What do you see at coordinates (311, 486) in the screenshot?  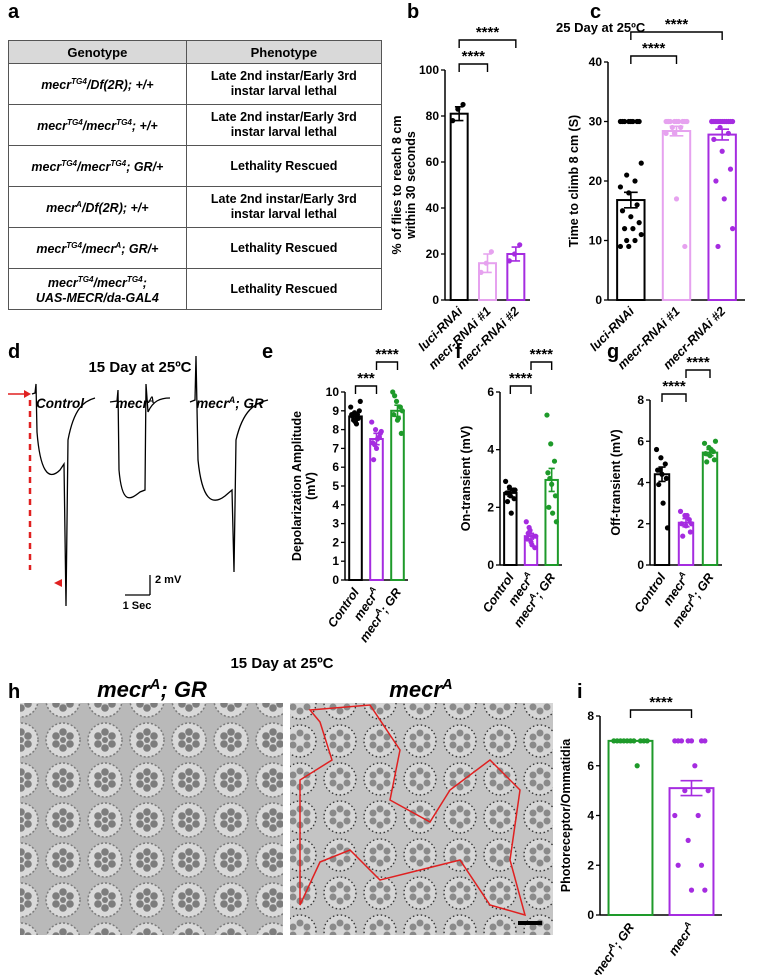 I see `y-axis-label: (mV)` at bounding box center [311, 486].